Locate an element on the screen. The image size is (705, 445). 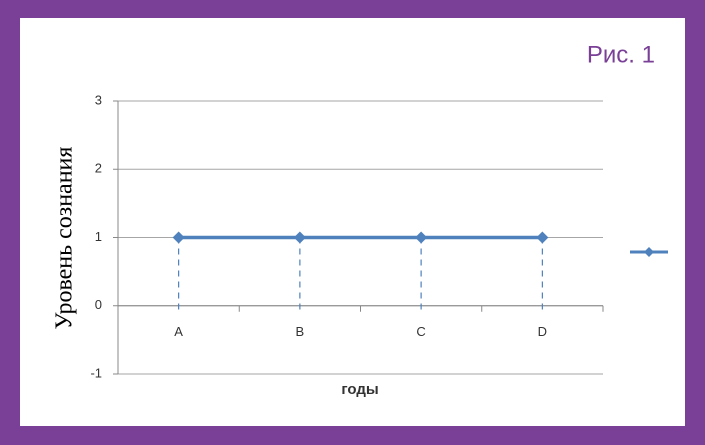
annotation: Рис. 1 is located at coordinates (621, 54).